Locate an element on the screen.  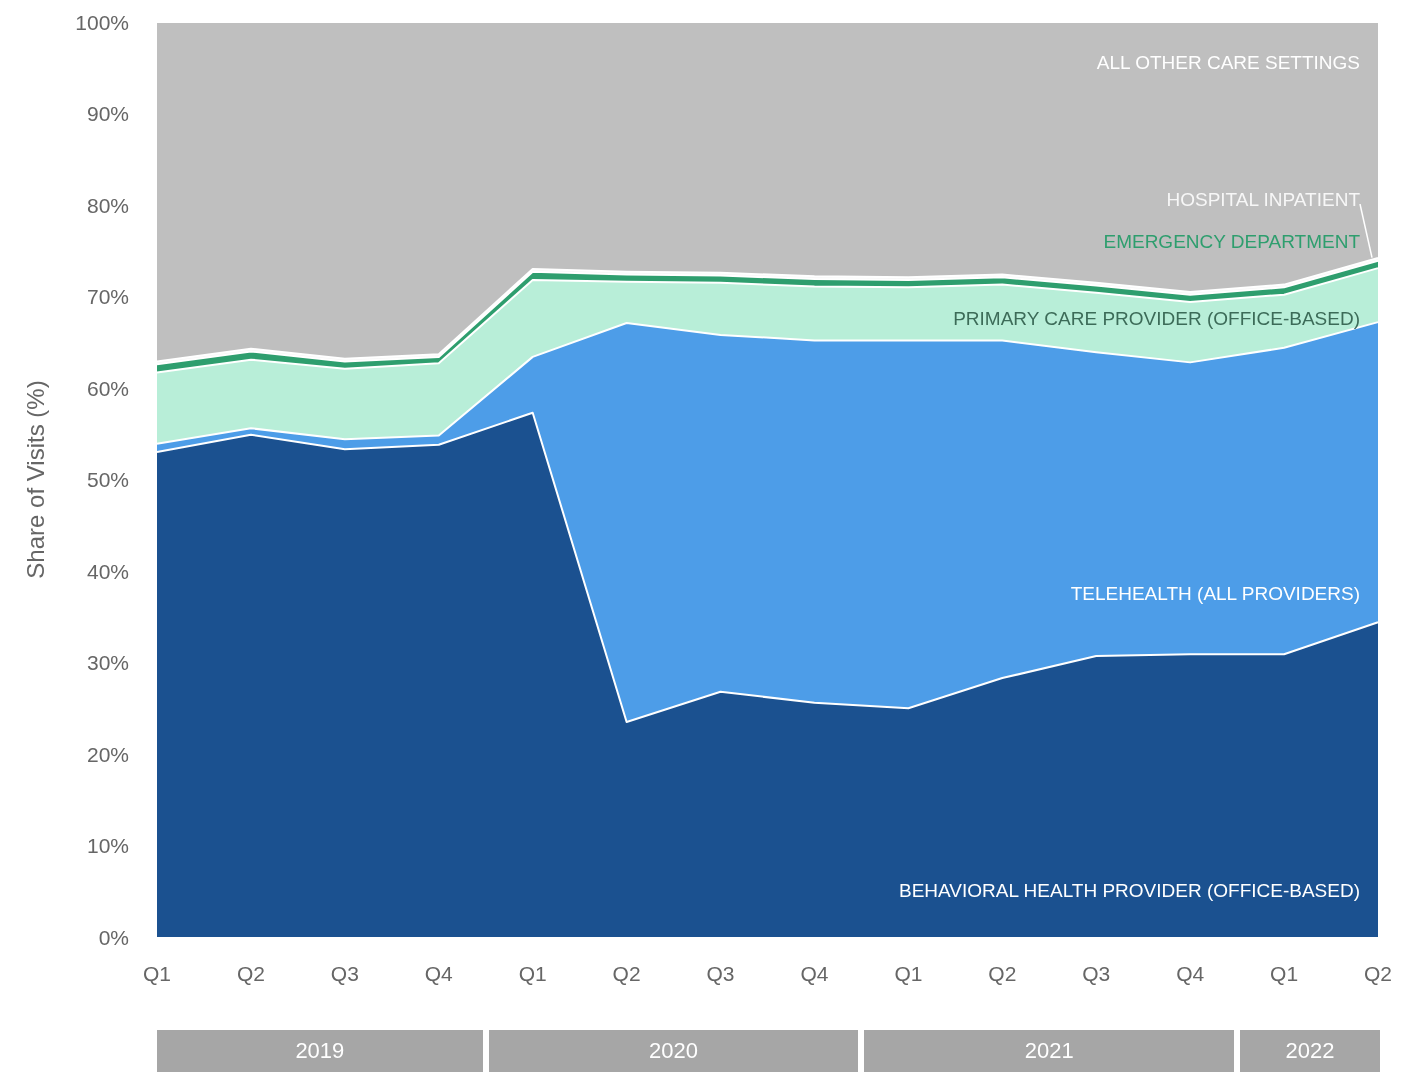
text: 2020 is located at coordinates (673, 1051).